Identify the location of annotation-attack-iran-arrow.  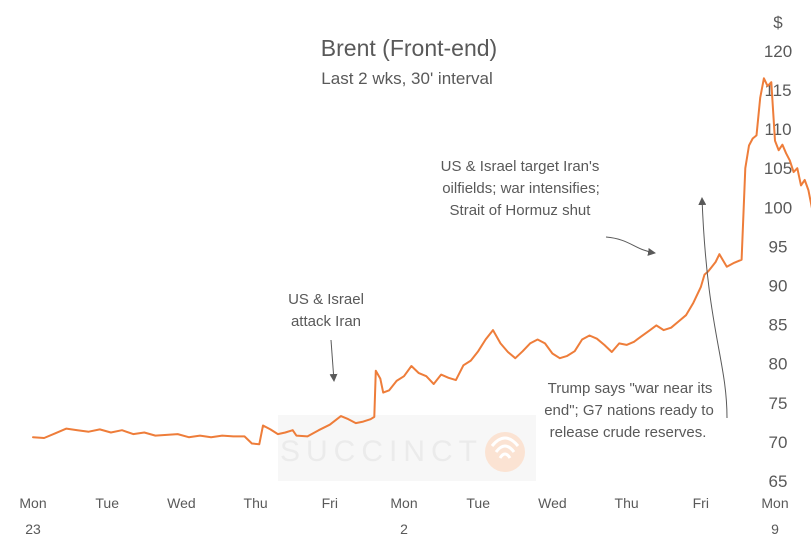
(333, 360).